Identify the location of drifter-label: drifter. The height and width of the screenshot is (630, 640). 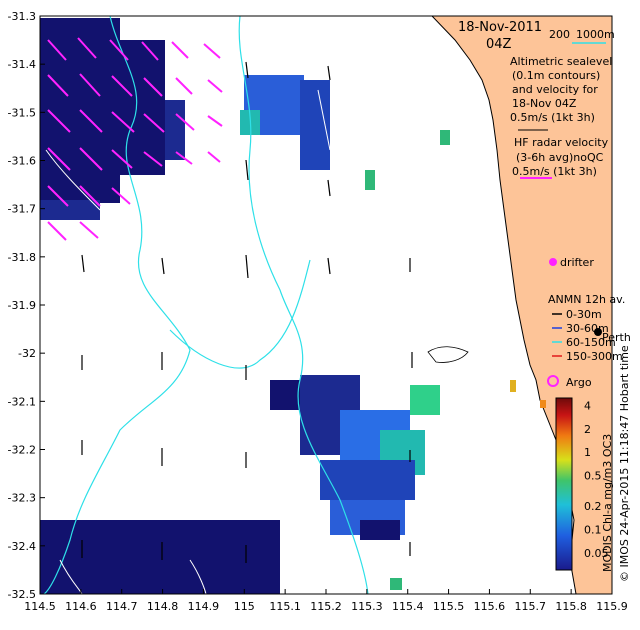
(577, 262).